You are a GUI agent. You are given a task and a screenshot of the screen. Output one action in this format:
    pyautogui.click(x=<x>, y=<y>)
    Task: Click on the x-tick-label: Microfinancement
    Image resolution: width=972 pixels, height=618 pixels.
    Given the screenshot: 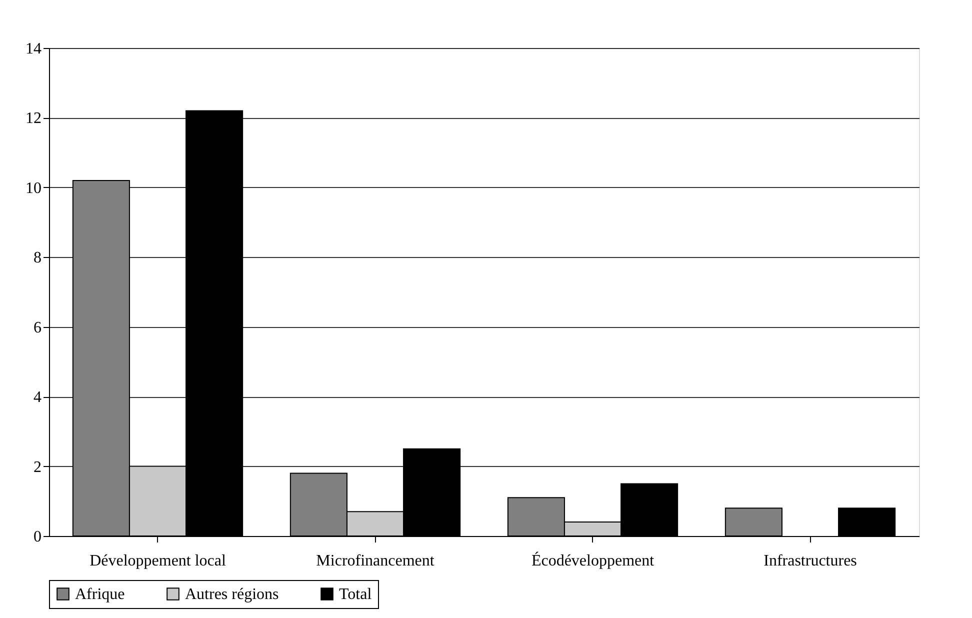 What is the action you would take?
    pyautogui.click(x=375, y=561)
    